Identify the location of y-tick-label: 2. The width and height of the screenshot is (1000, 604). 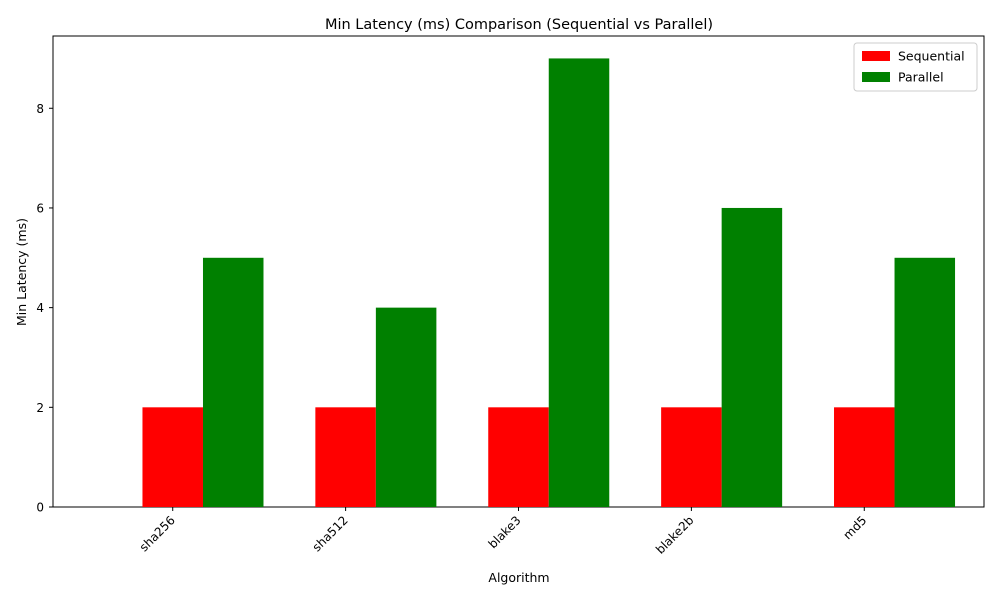
(40, 408).